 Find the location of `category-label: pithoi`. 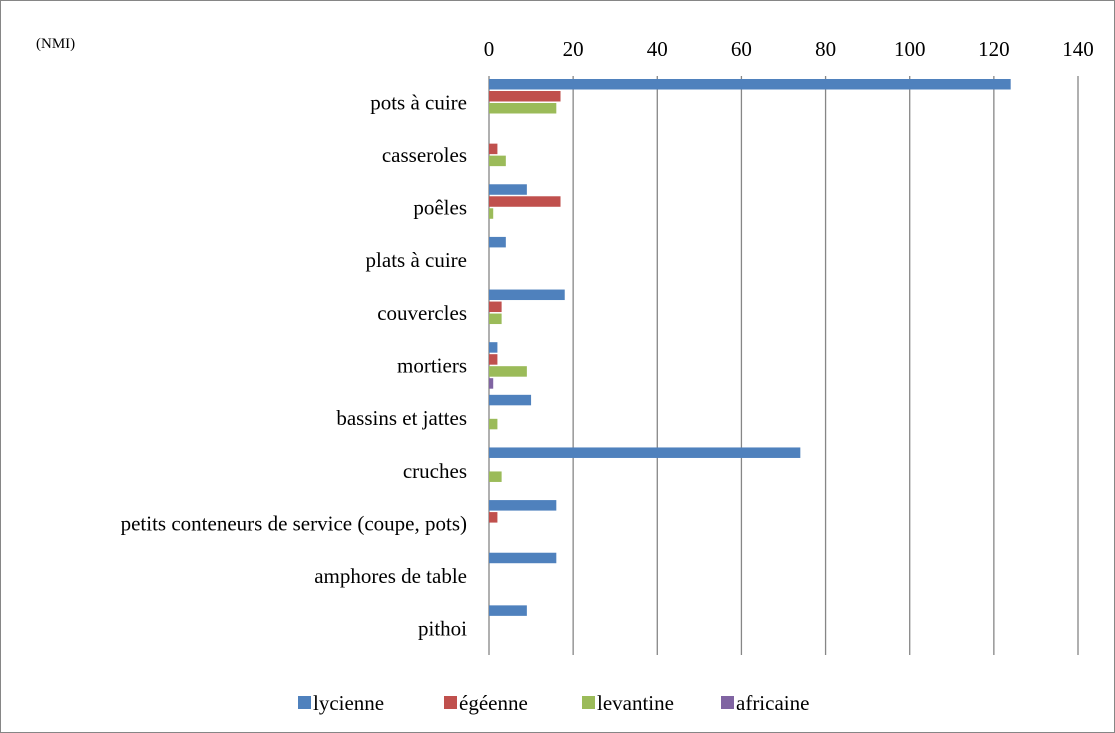

category-label: pithoi is located at coordinates (442, 629).